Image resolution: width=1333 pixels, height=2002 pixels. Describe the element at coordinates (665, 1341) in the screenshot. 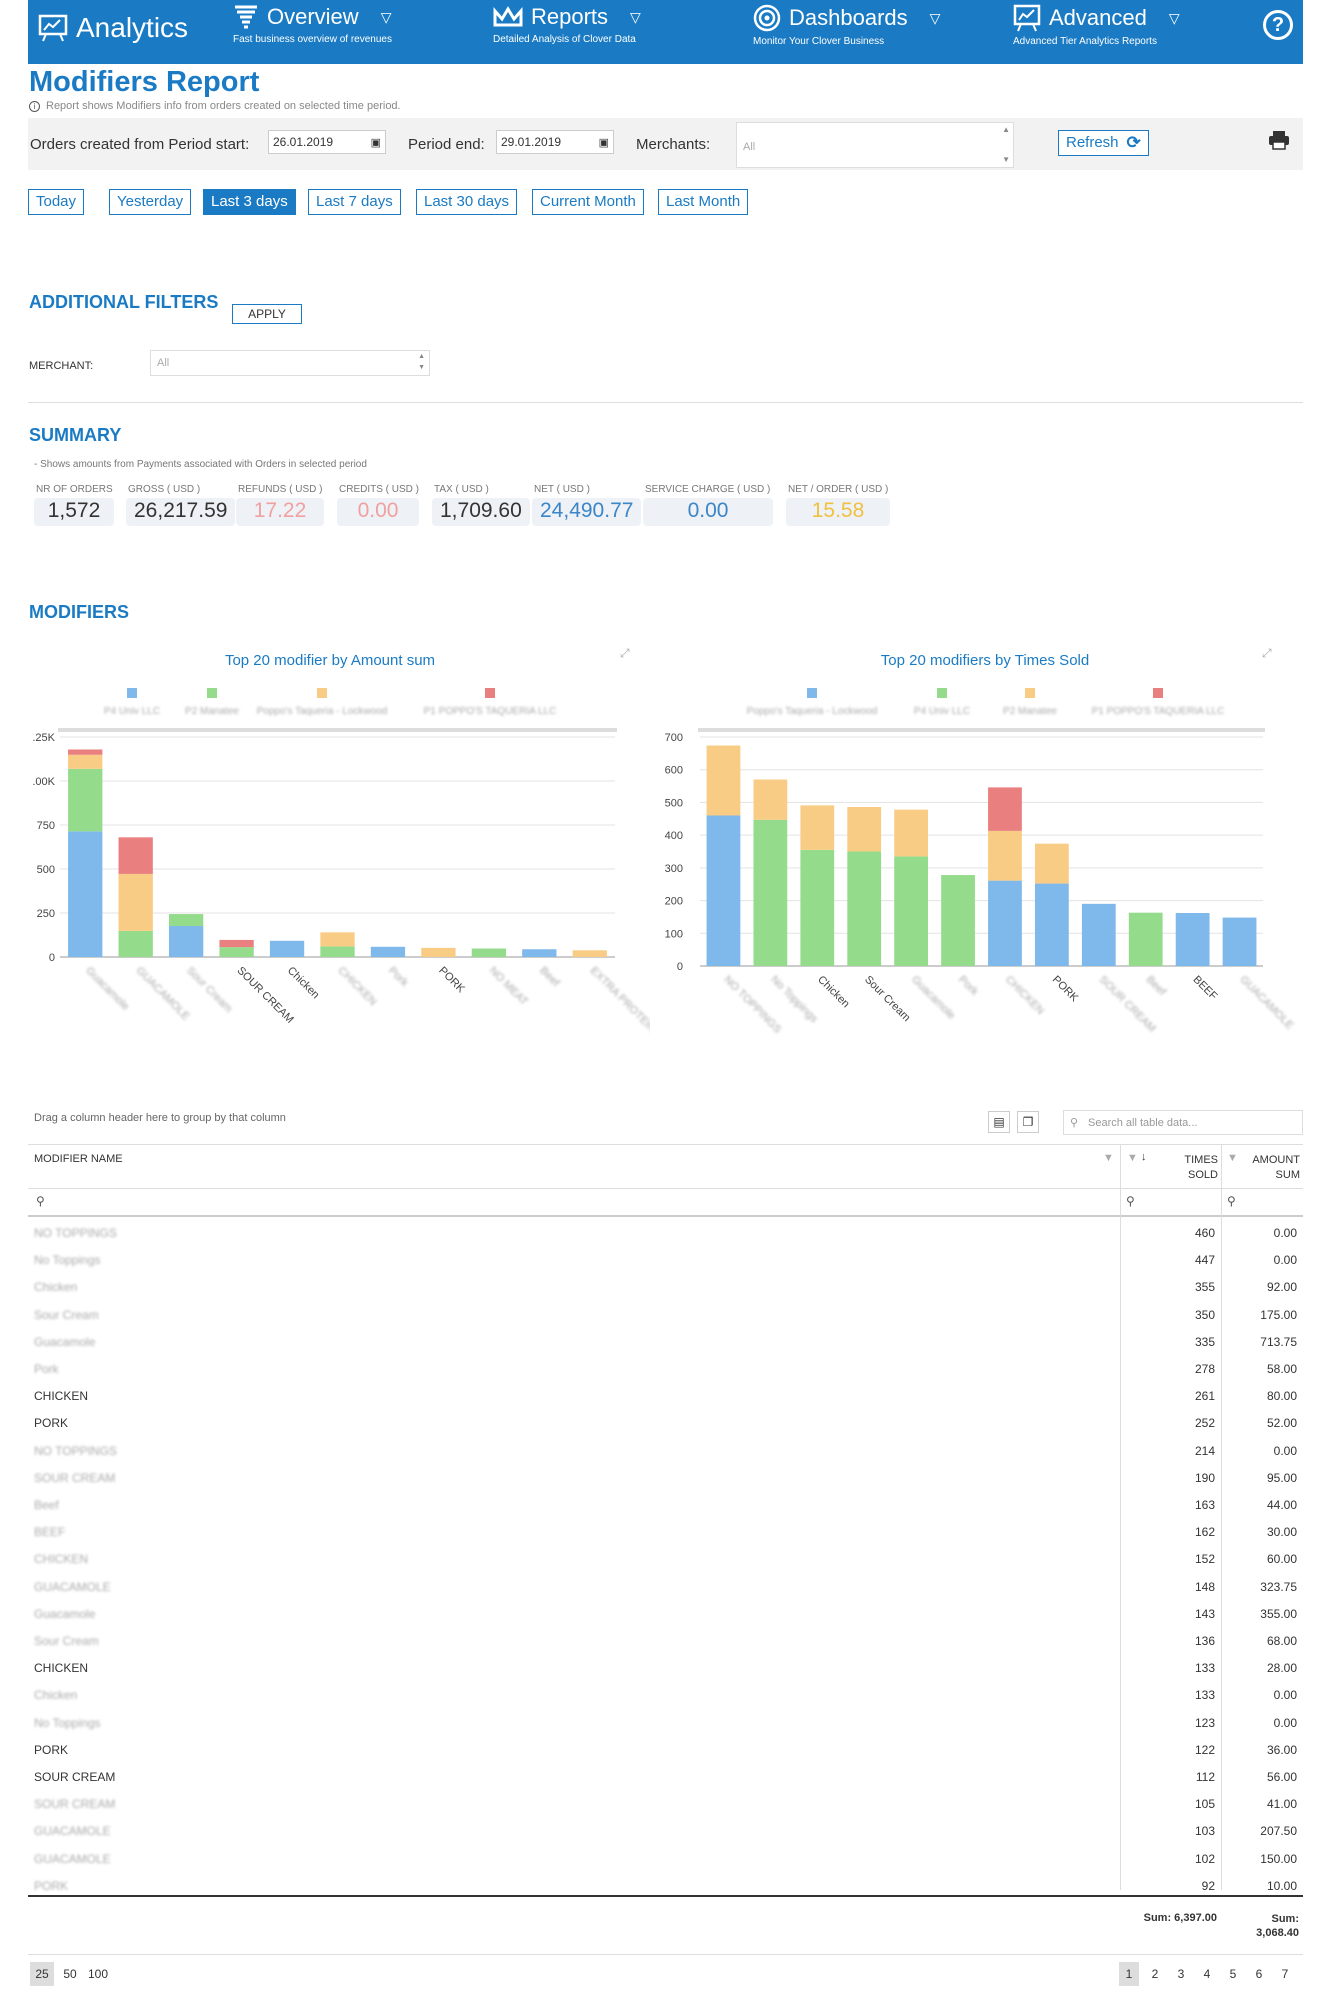

I see `table-row: Guacamole 335 713.75` at that location.